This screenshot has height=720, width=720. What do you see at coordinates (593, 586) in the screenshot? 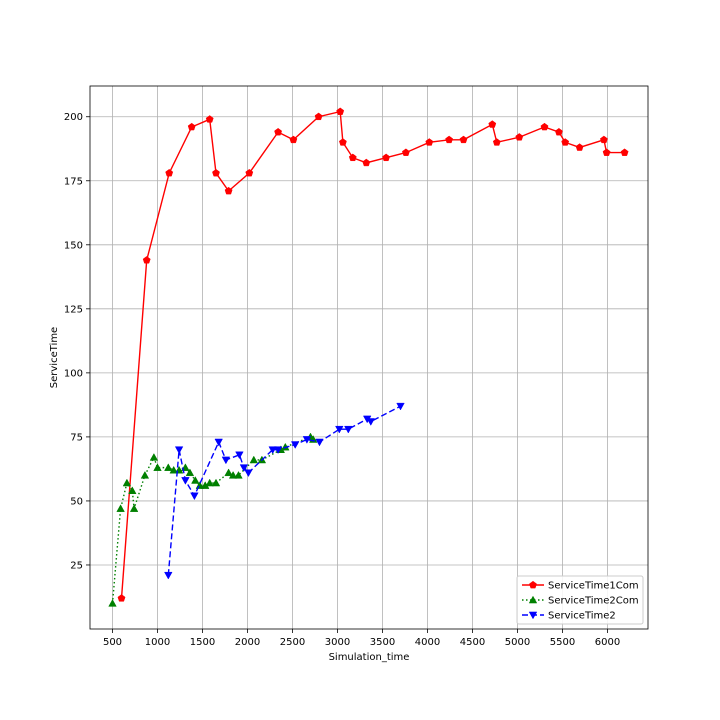
I see `legend-label: ServiceTime1Com` at bounding box center [593, 586].